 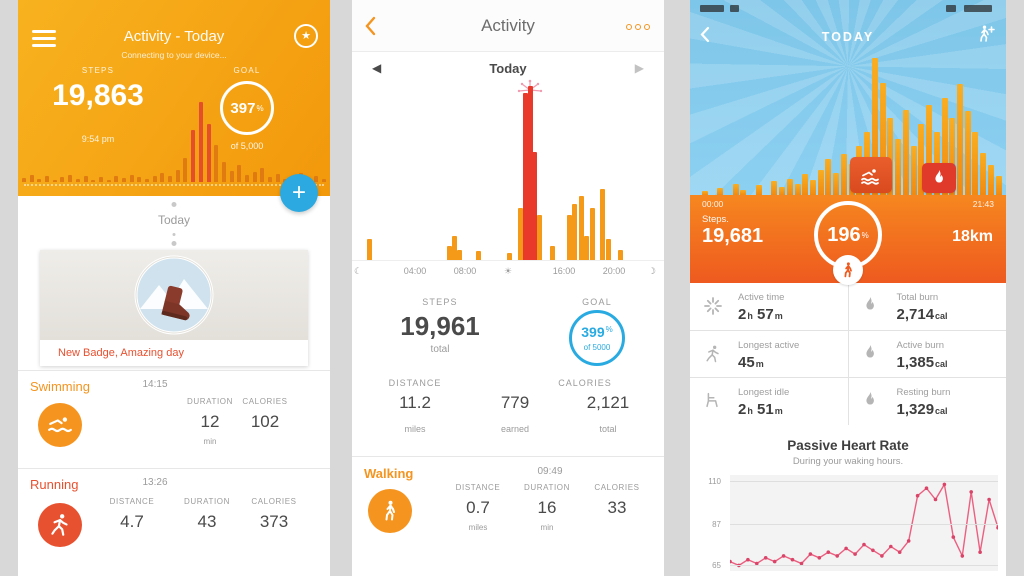 I want to click on chair-icon, so click(x=713, y=401).